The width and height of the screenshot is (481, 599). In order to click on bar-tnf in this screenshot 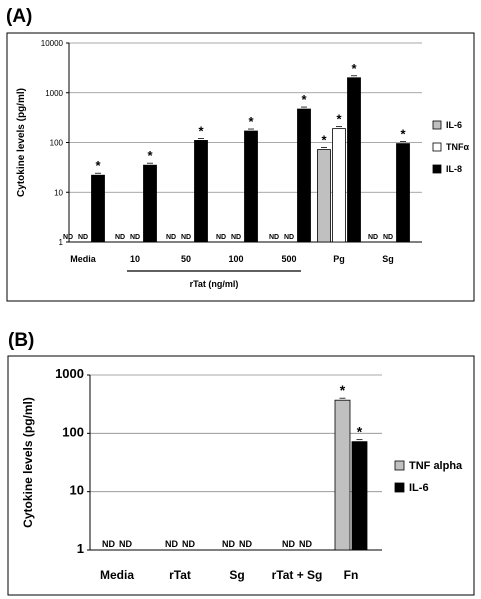, I will do `click(339, 185)`.